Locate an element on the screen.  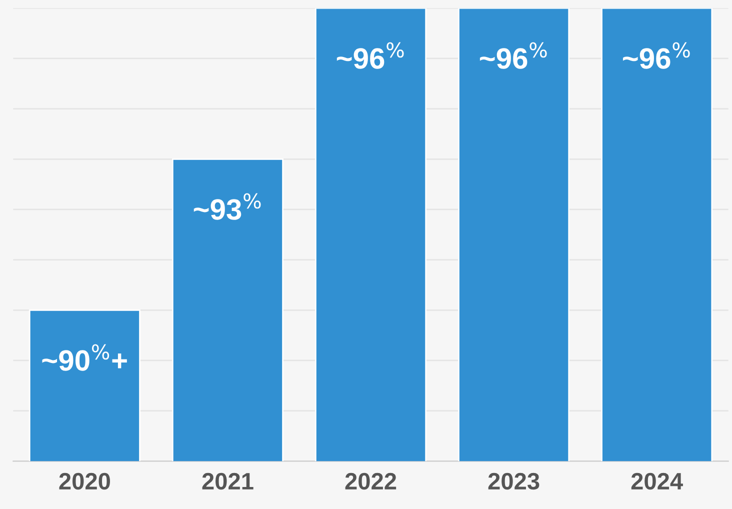
x-tick-label: 2020 is located at coordinates (84, 481).